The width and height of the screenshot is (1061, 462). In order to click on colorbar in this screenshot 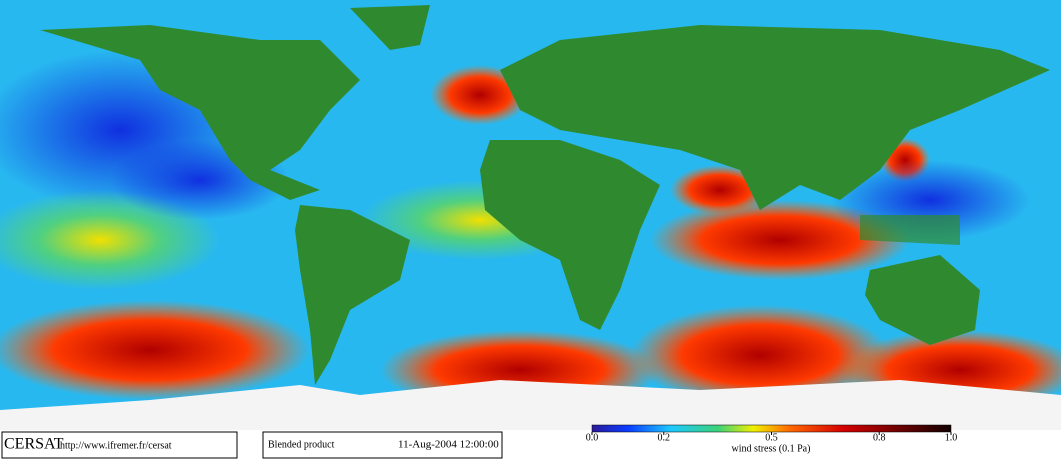, I will do `click(771, 428)`.